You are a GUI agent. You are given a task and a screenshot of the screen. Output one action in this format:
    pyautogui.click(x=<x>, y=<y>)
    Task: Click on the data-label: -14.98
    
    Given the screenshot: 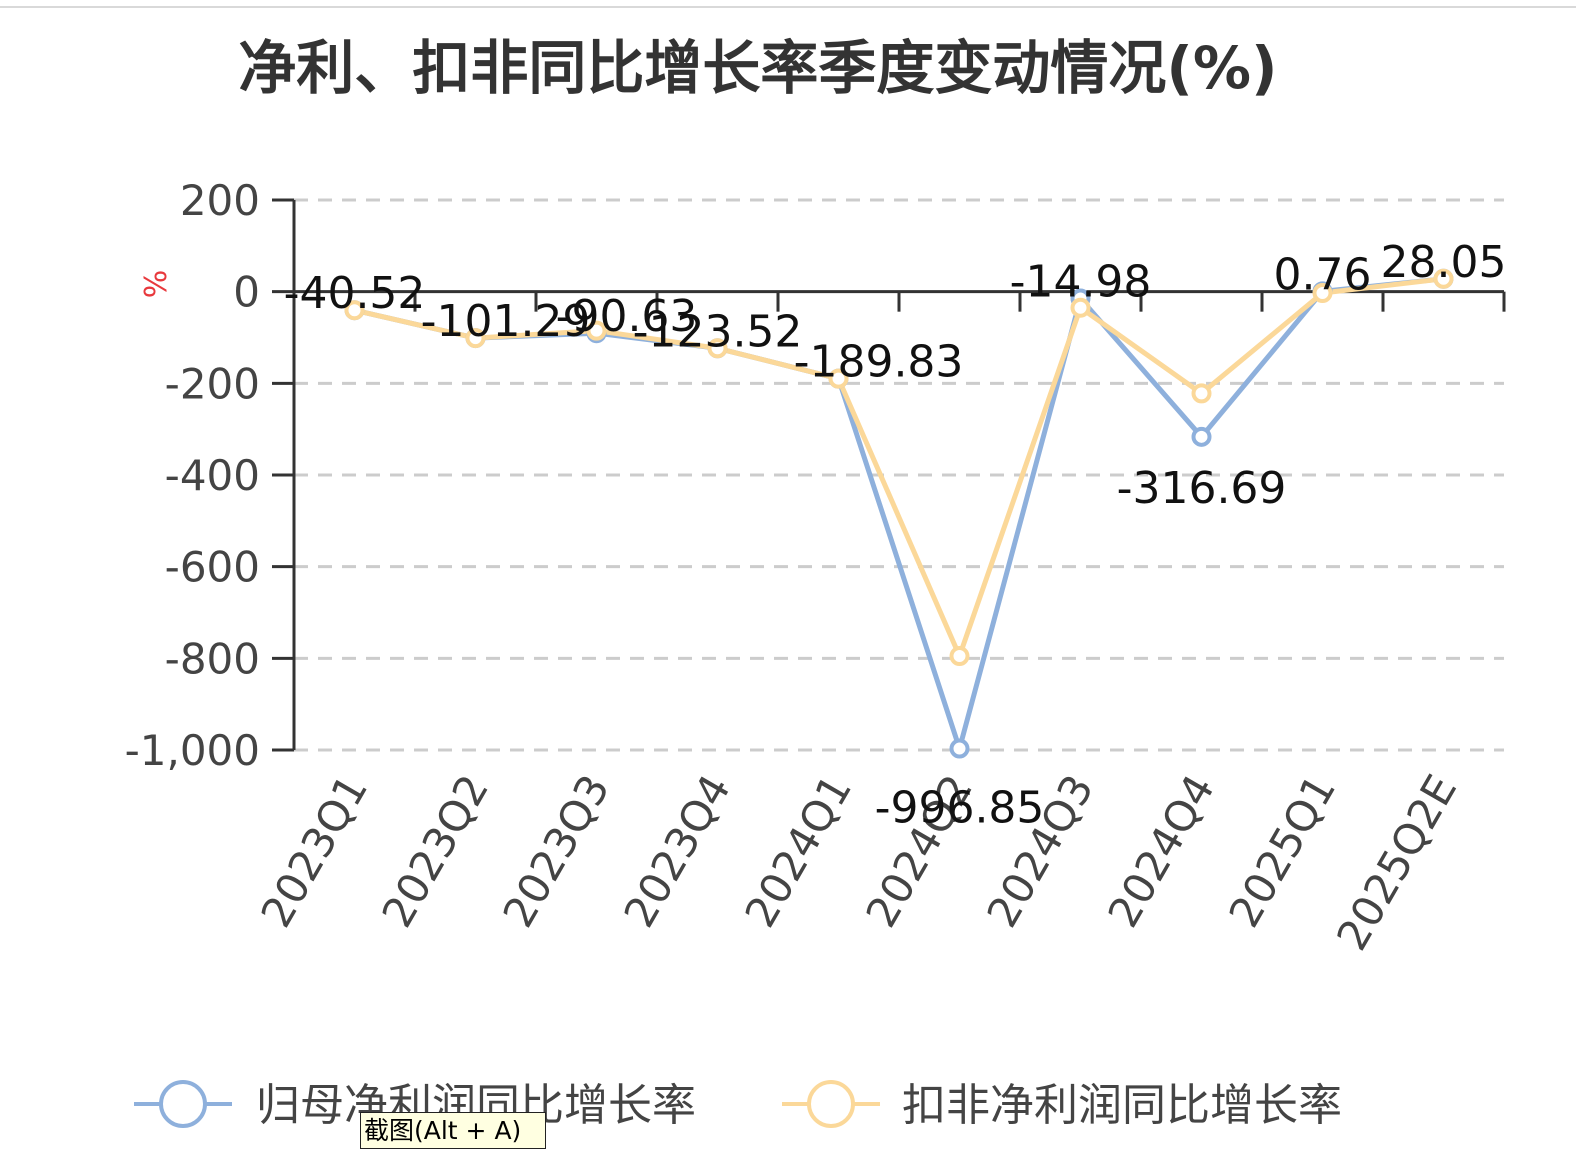 What is the action you would take?
    pyautogui.click(x=1081, y=282)
    